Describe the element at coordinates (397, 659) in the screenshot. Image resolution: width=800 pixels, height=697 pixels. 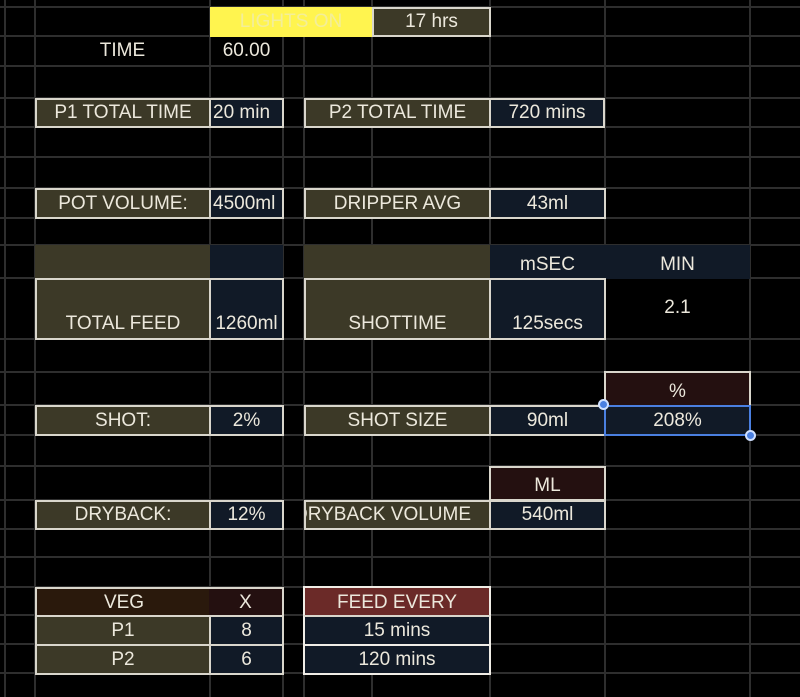
I see `p2-feed-every-cell: 120 mins` at that location.